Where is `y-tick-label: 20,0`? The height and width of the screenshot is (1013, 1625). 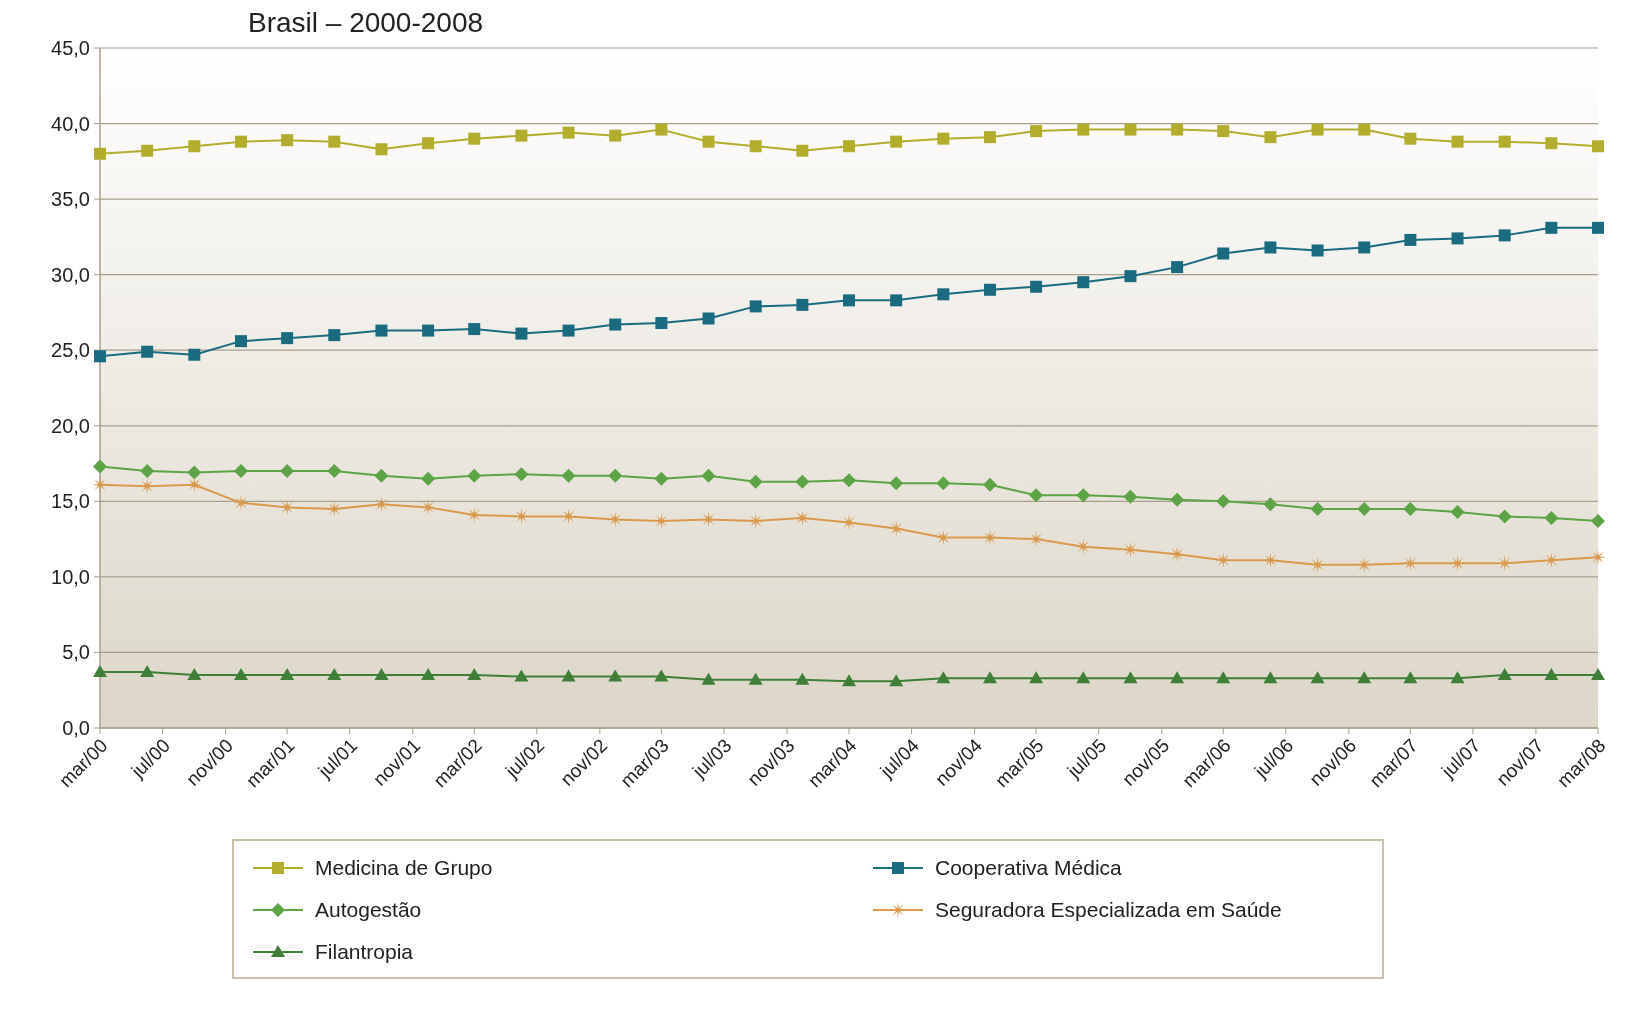 y-tick-label: 20,0 is located at coordinates (70, 425).